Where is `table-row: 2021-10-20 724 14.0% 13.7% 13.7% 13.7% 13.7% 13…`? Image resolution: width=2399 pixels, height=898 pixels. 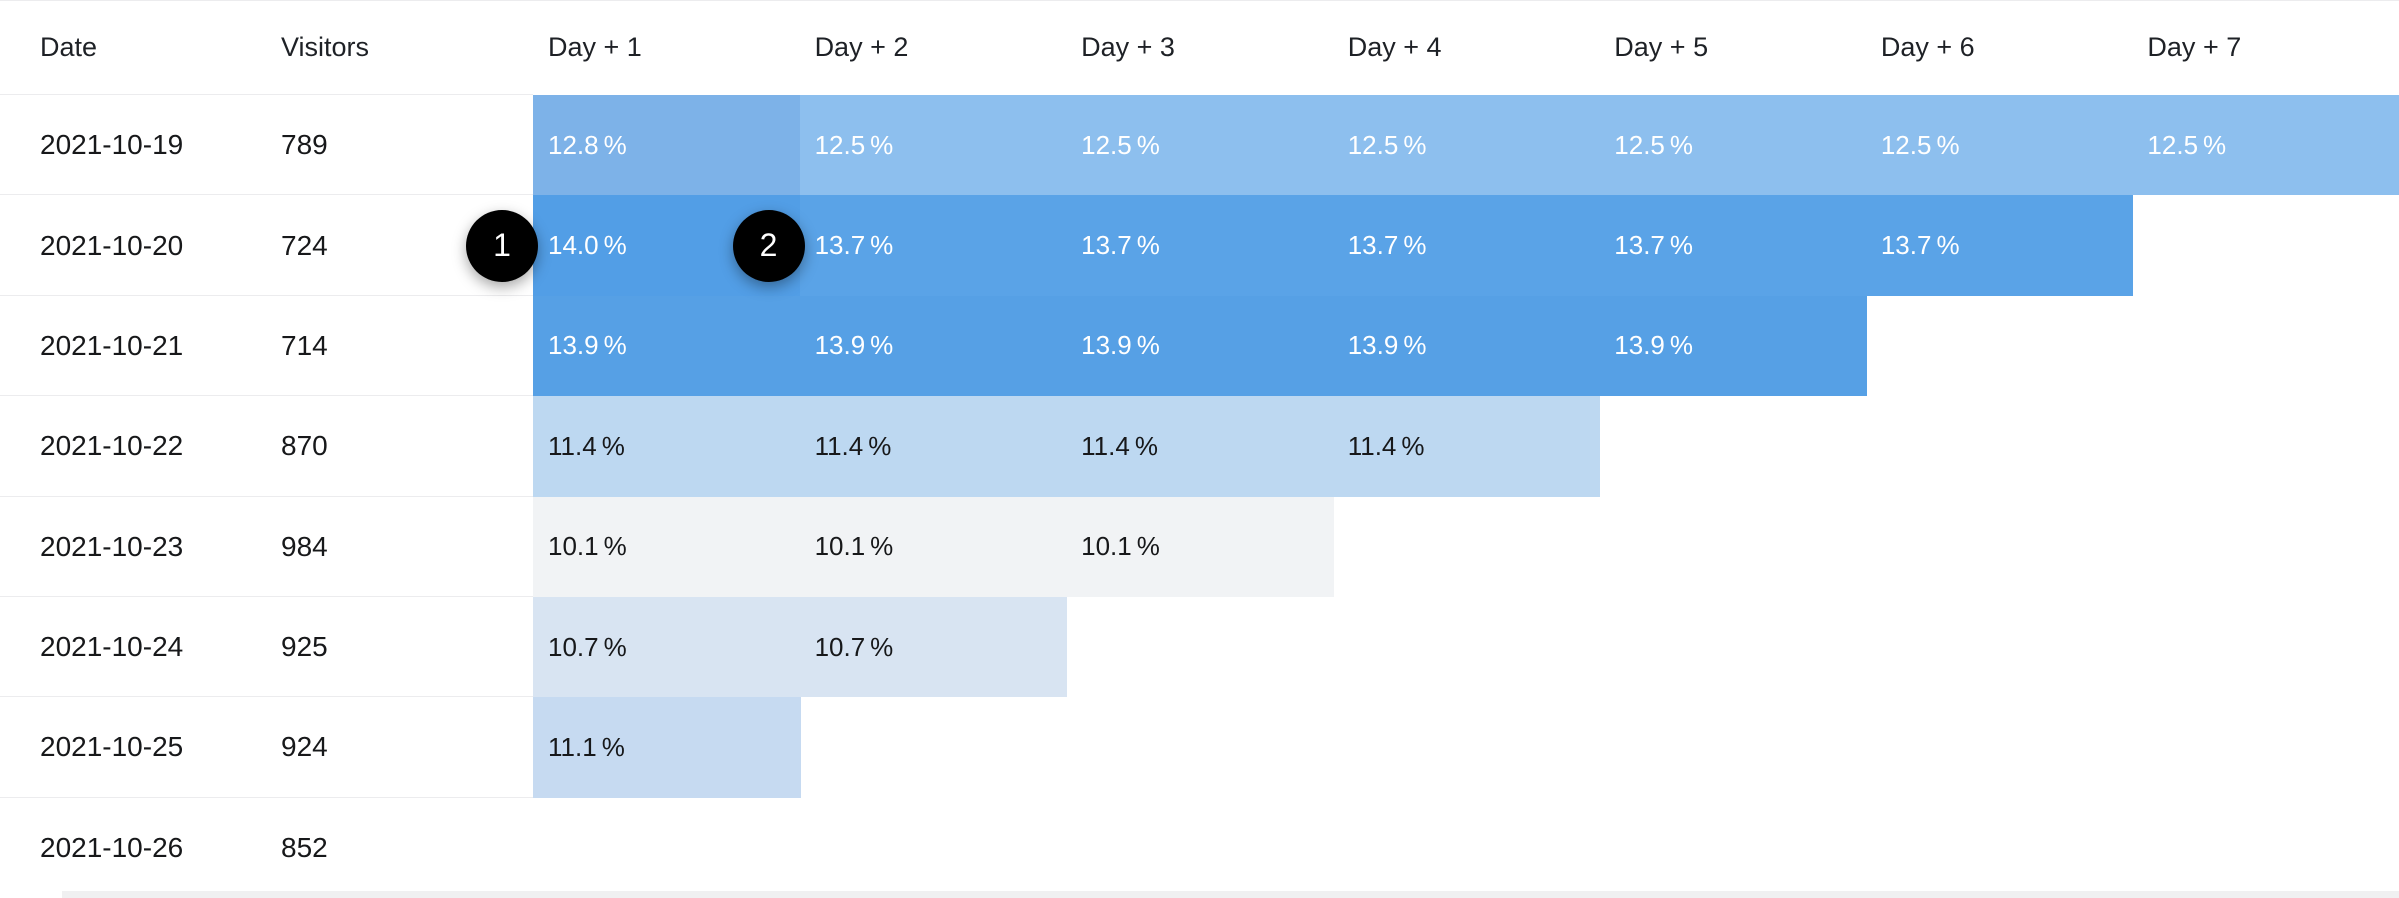 table-row: 2021-10-20 724 14.0% 13.7% 13.7% 13.7% 13.7% 13… is located at coordinates (1199, 245).